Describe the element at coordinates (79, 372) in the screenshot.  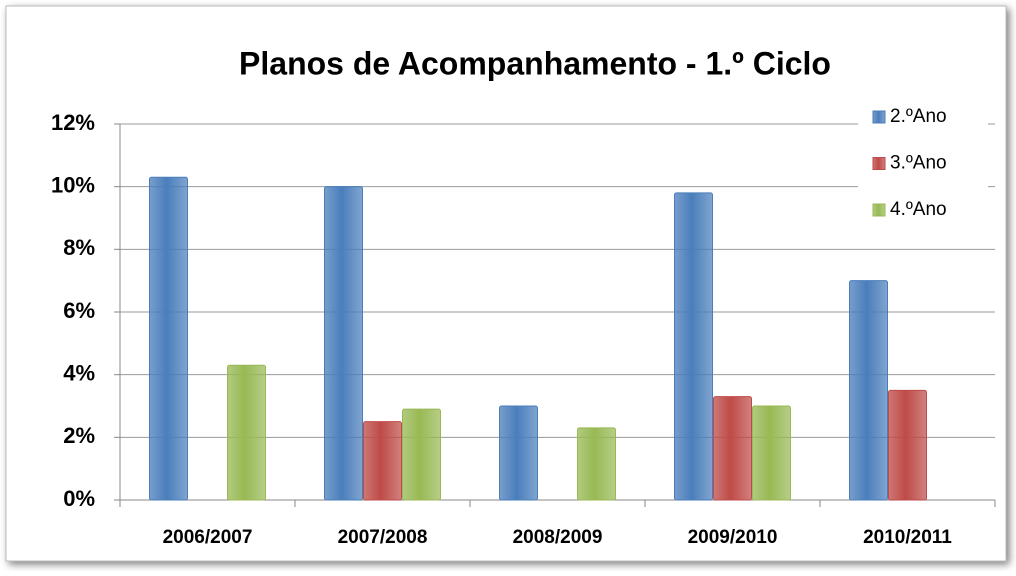
I see `y-tick-label: 4%` at that location.